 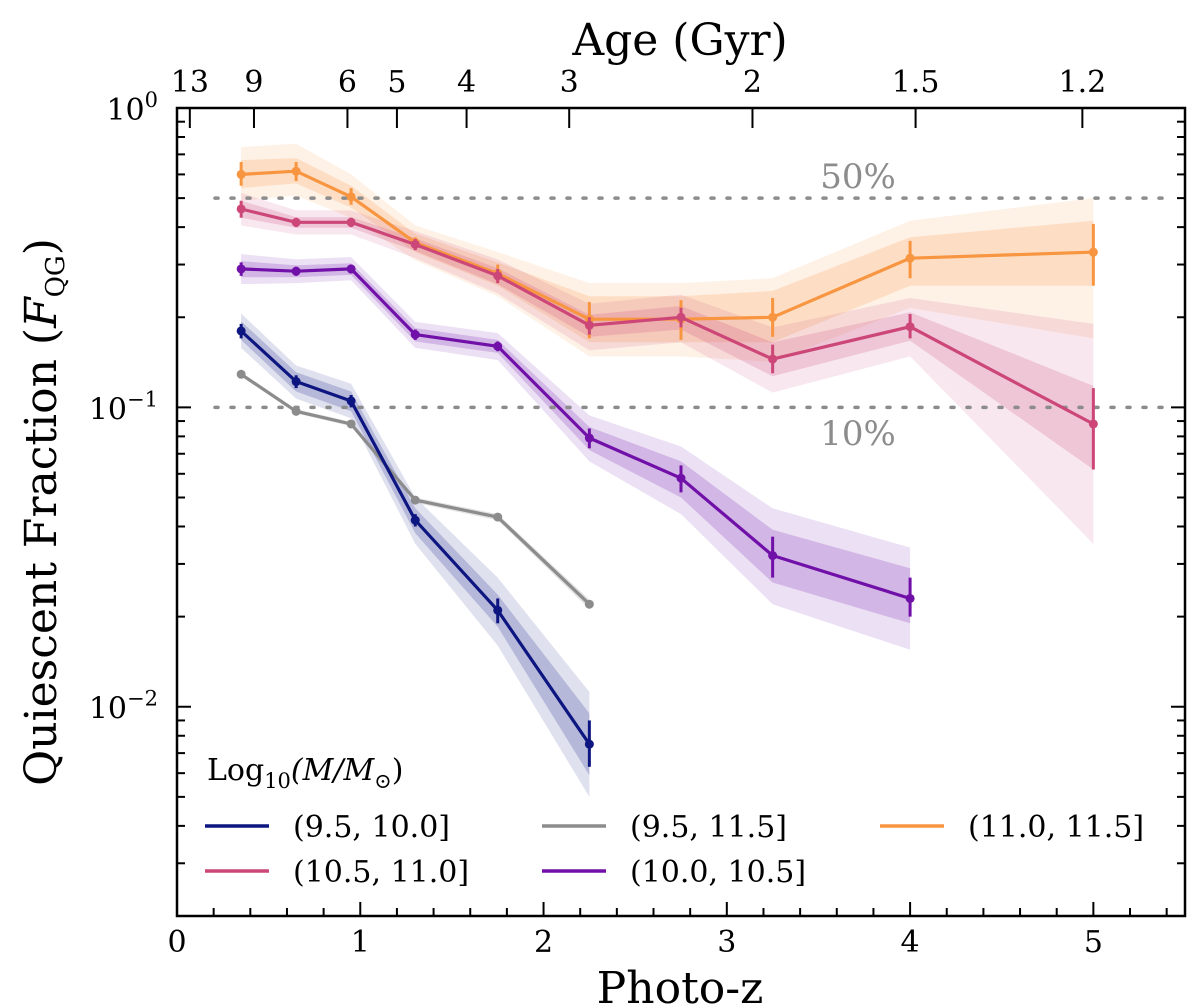 I want to click on point-10.5-11.0-1, so click(x=296, y=222).